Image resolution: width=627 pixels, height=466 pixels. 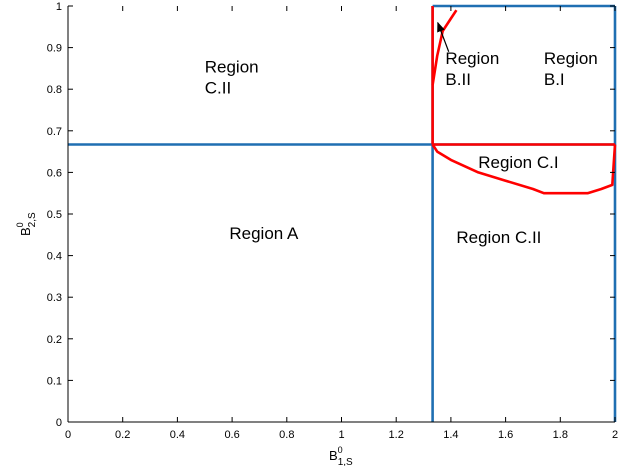 I want to click on x-tick-label: 1.4, so click(x=450, y=435).